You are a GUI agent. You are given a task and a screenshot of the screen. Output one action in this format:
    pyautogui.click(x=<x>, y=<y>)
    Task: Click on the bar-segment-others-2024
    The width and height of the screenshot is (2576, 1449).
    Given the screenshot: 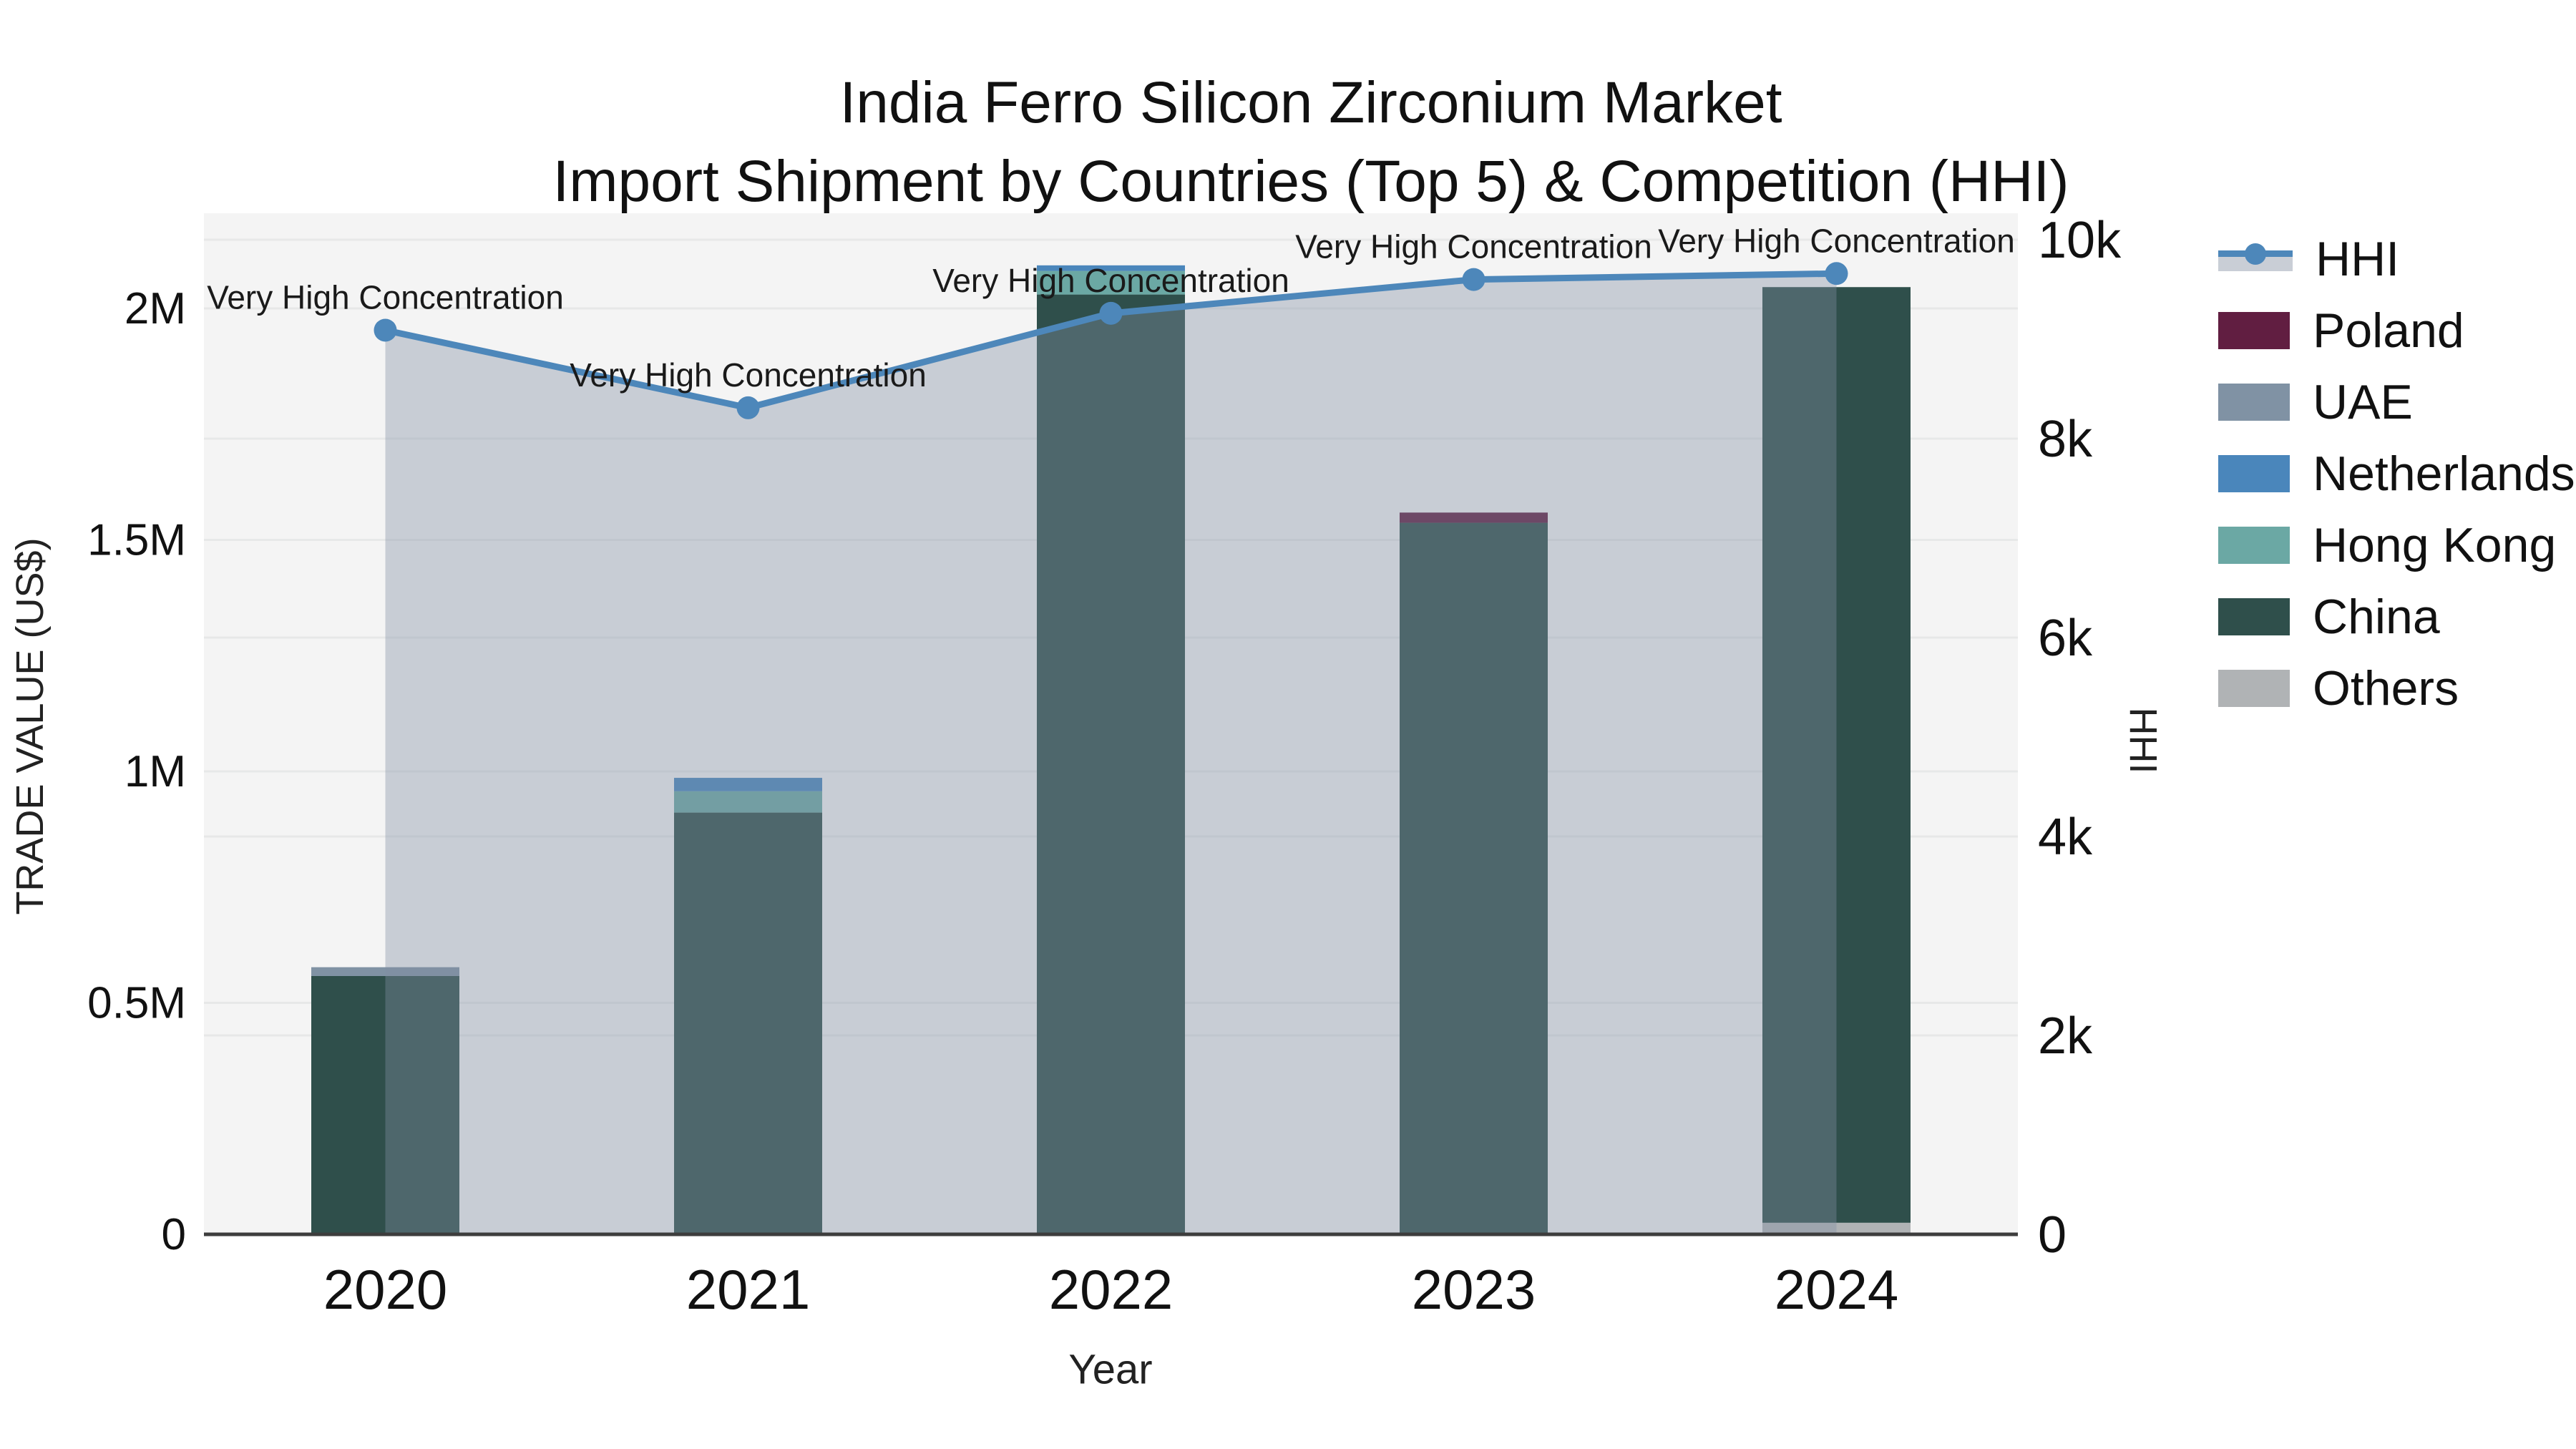 What is the action you would take?
    pyautogui.click(x=1836, y=1228)
    